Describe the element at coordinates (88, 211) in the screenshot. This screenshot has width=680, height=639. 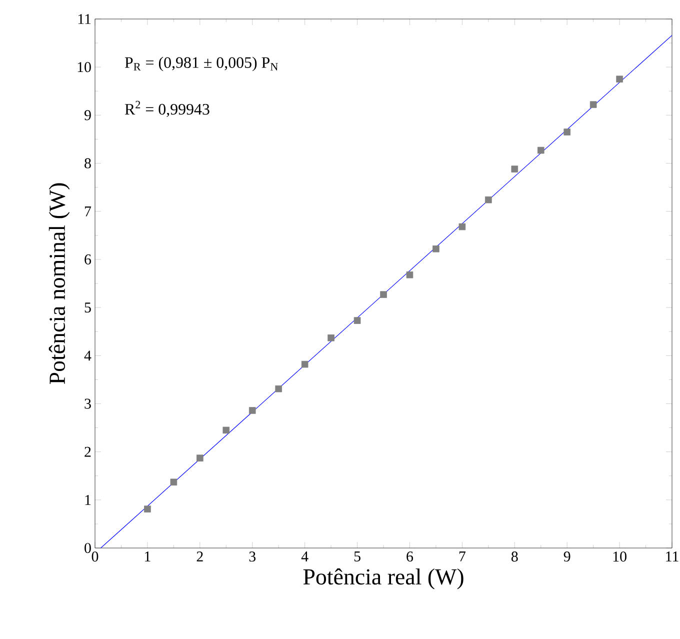
I see `y-tick-label: 7` at that location.